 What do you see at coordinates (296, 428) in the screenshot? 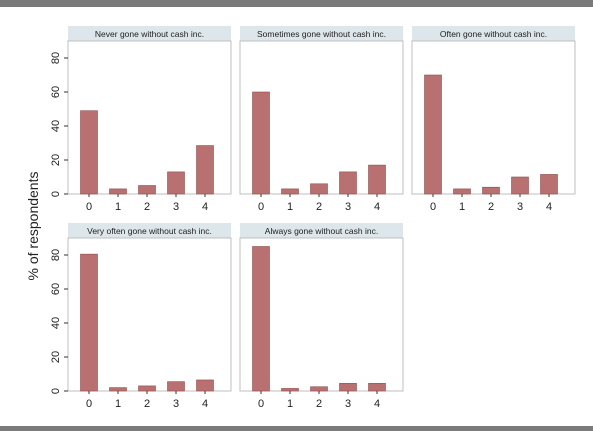
I see `bottom-rule` at bounding box center [296, 428].